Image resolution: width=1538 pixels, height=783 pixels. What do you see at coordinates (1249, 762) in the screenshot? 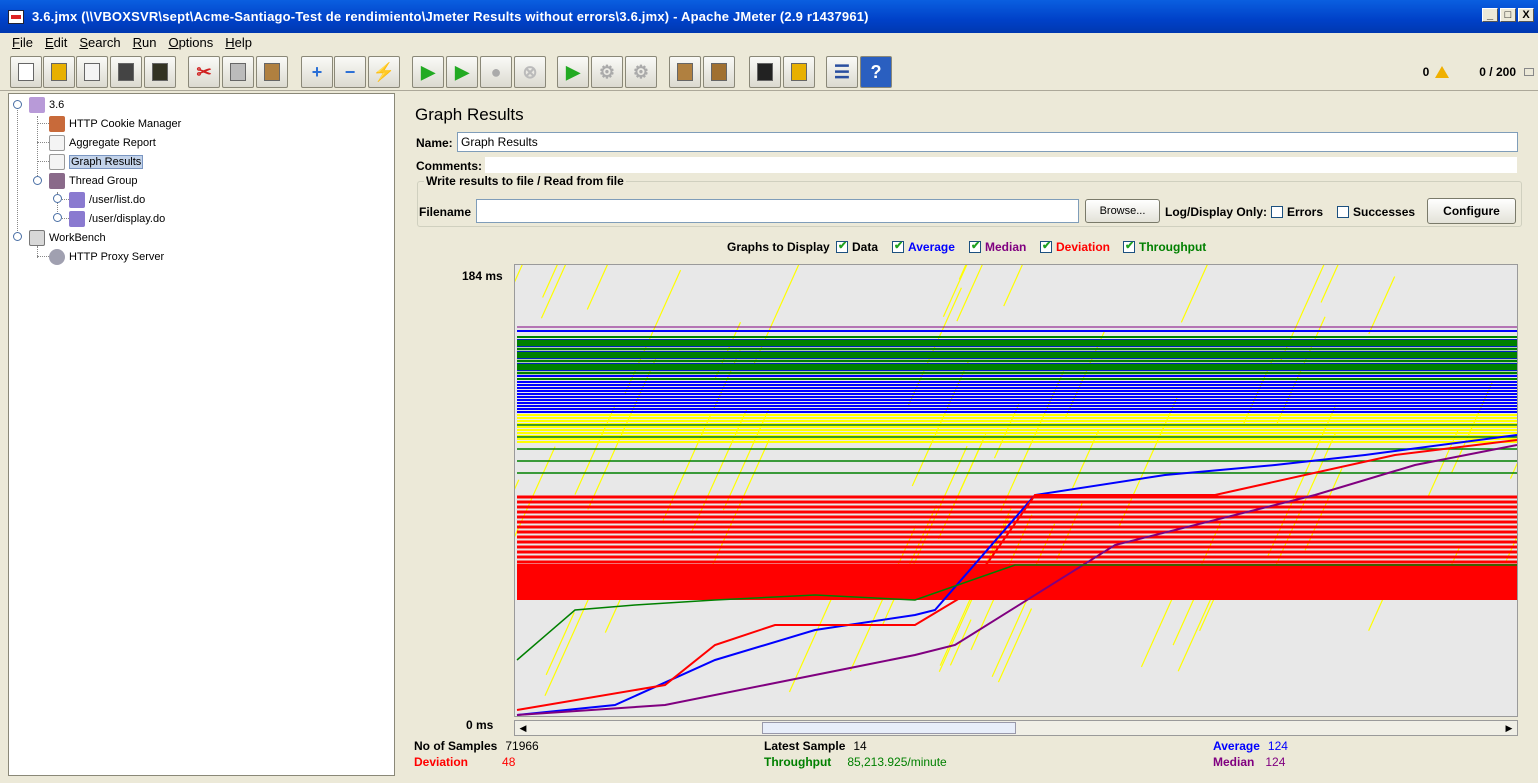
I see `median-stat: Median 124` at bounding box center [1249, 762].